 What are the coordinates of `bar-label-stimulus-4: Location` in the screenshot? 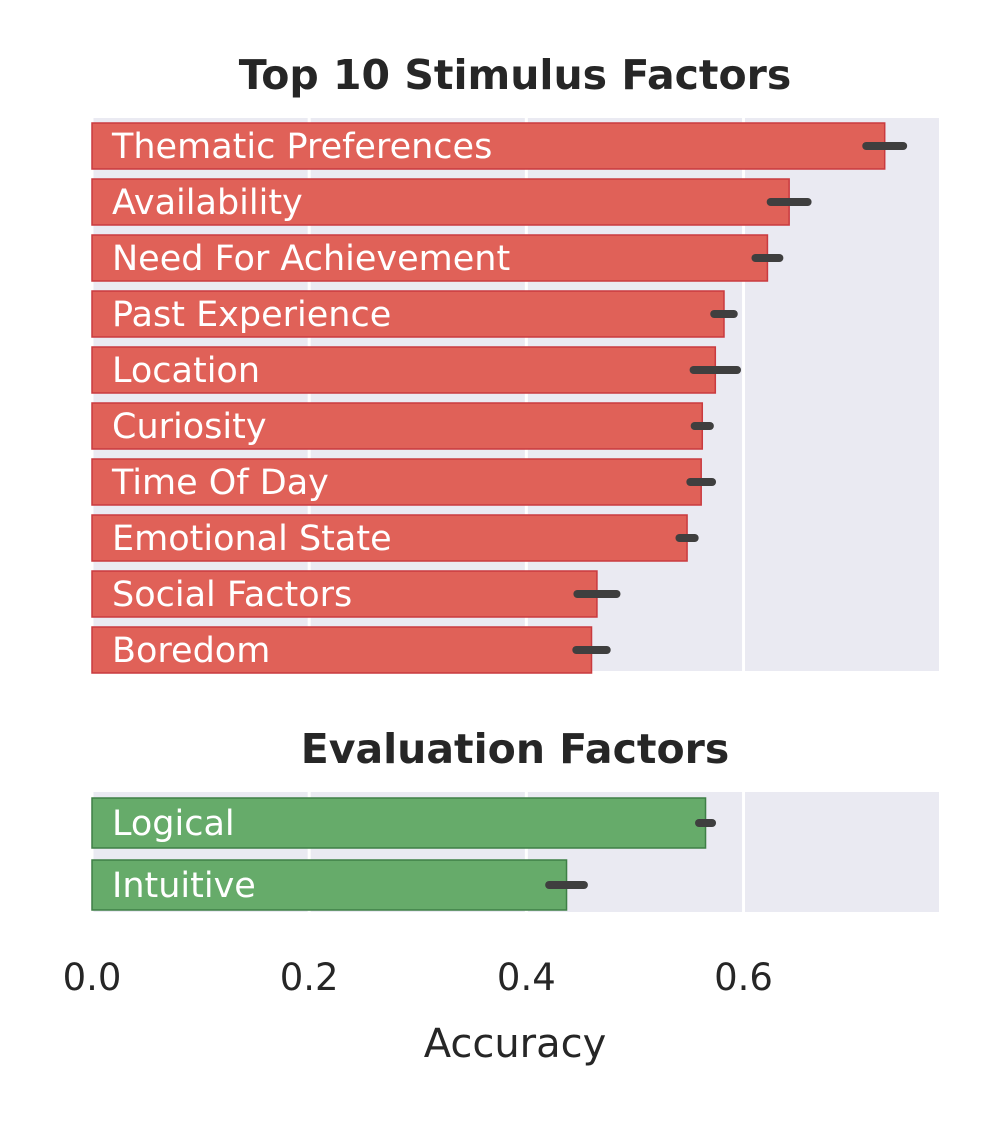 It's located at (186, 371).